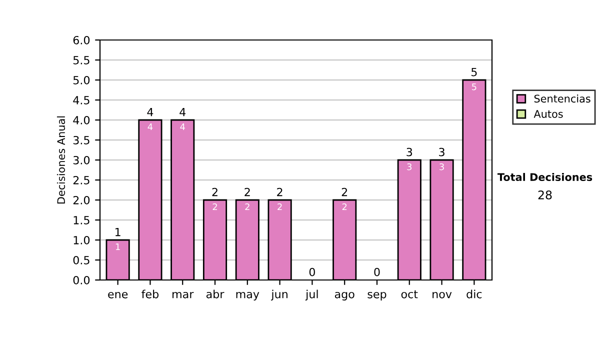 The width and height of the screenshot is (600, 340). What do you see at coordinates (81, 280) in the screenshot?
I see `text: 0.0` at bounding box center [81, 280].